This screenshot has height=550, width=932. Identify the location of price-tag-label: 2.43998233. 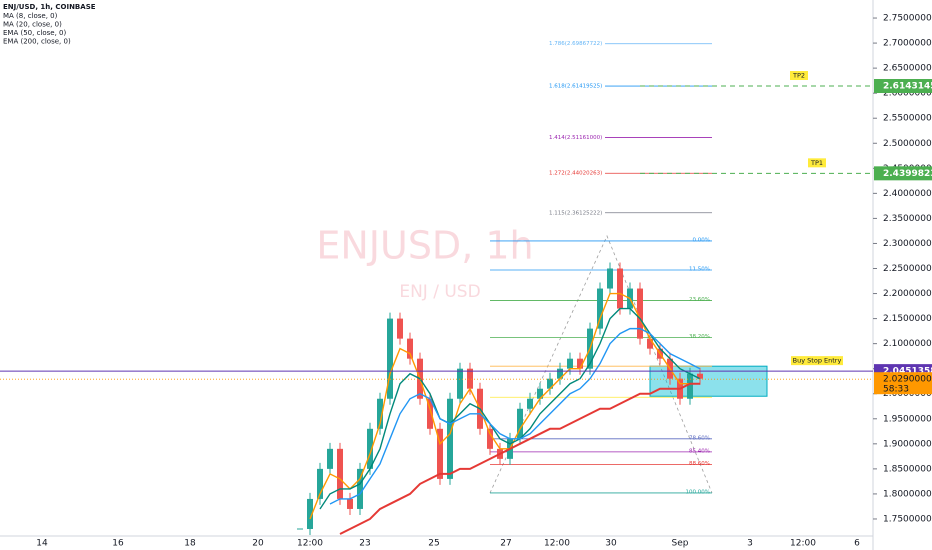
(907, 174).